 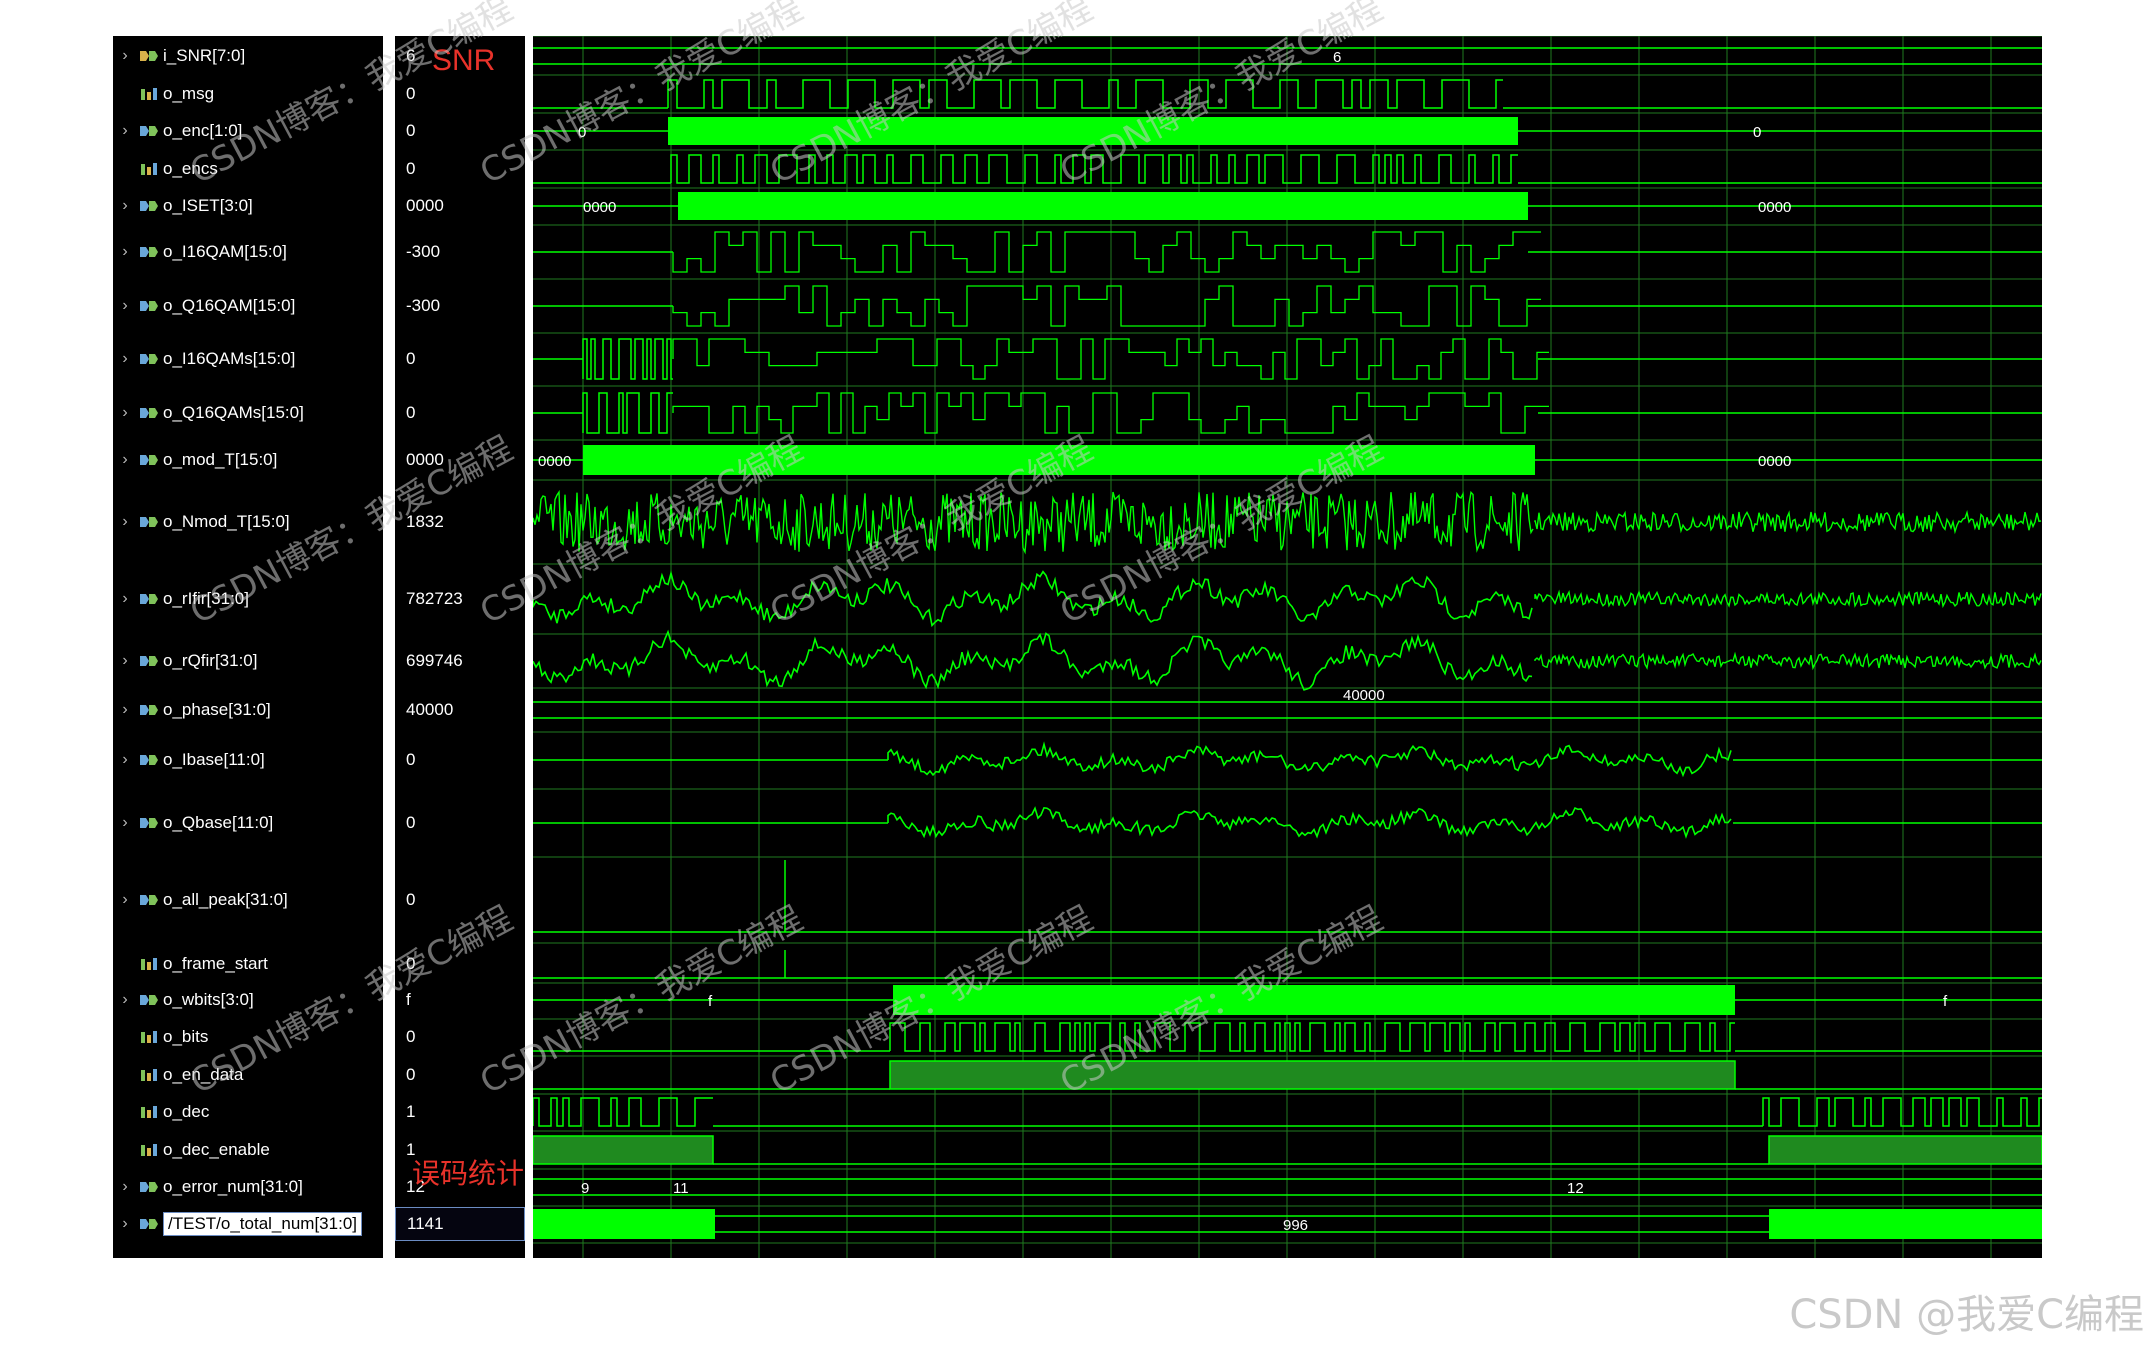 What do you see at coordinates (217, 709) in the screenshot?
I see `signal-name: o_phase[31:0]` at bounding box center [217, 709].